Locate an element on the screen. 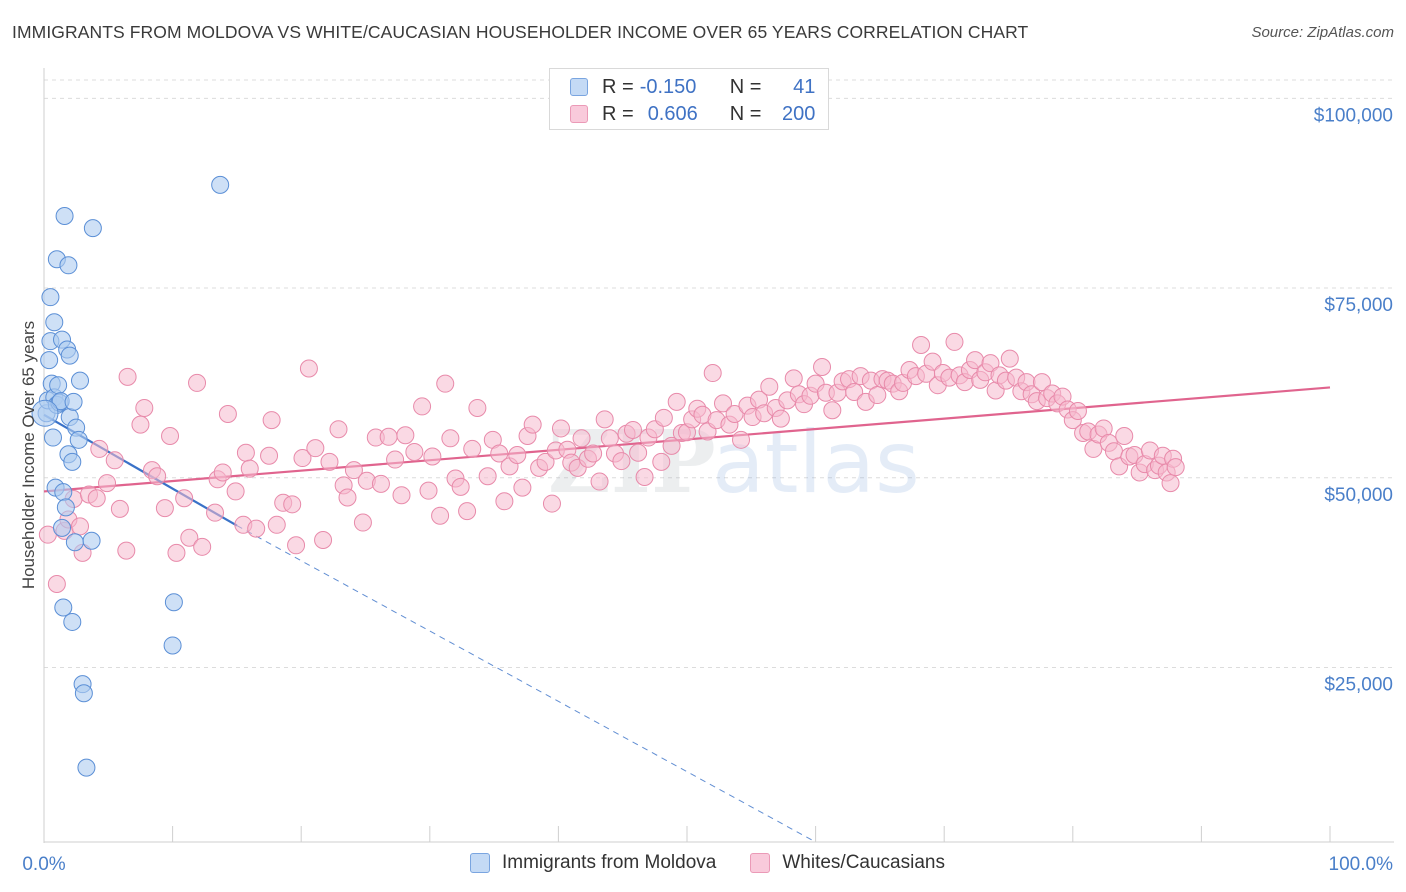 Image resolution: width=1406 pixels, height=892 pixels. y-tick-label: $50,000 is located at coordinates (1358, 495).